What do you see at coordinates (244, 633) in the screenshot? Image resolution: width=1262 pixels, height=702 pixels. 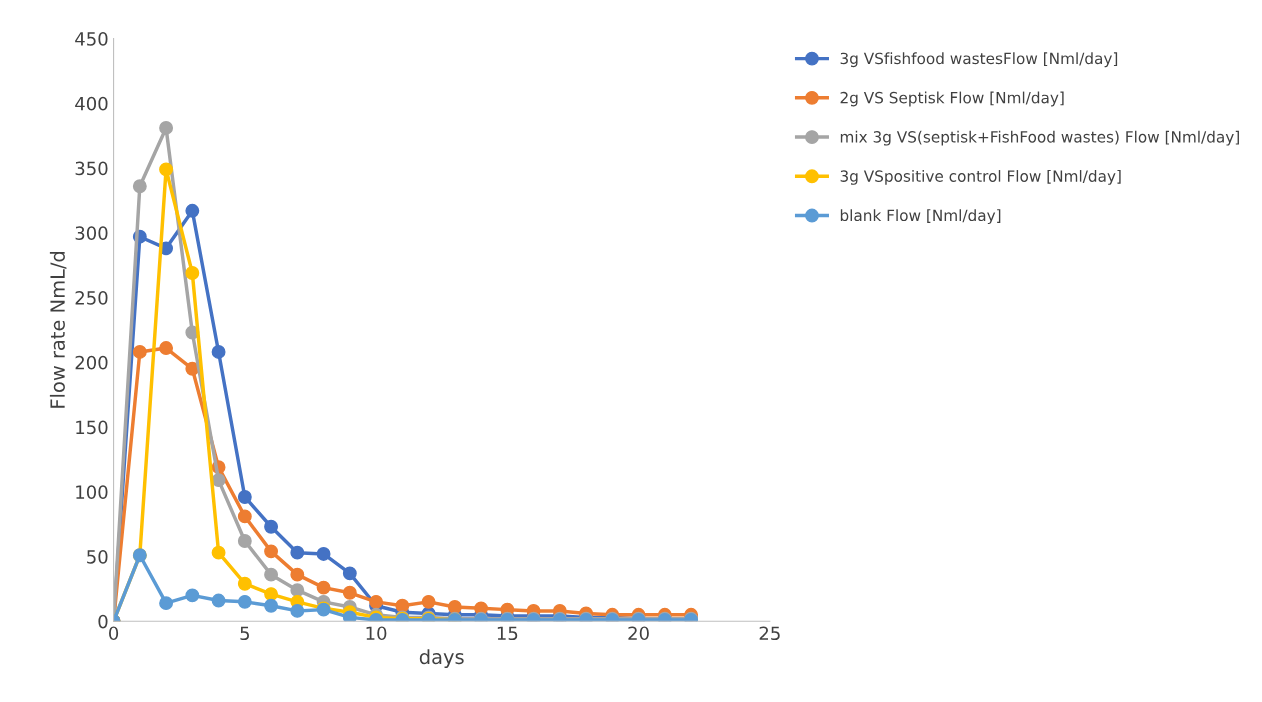 I see `x-tick-label: 5` at bounding box center [244, 633].